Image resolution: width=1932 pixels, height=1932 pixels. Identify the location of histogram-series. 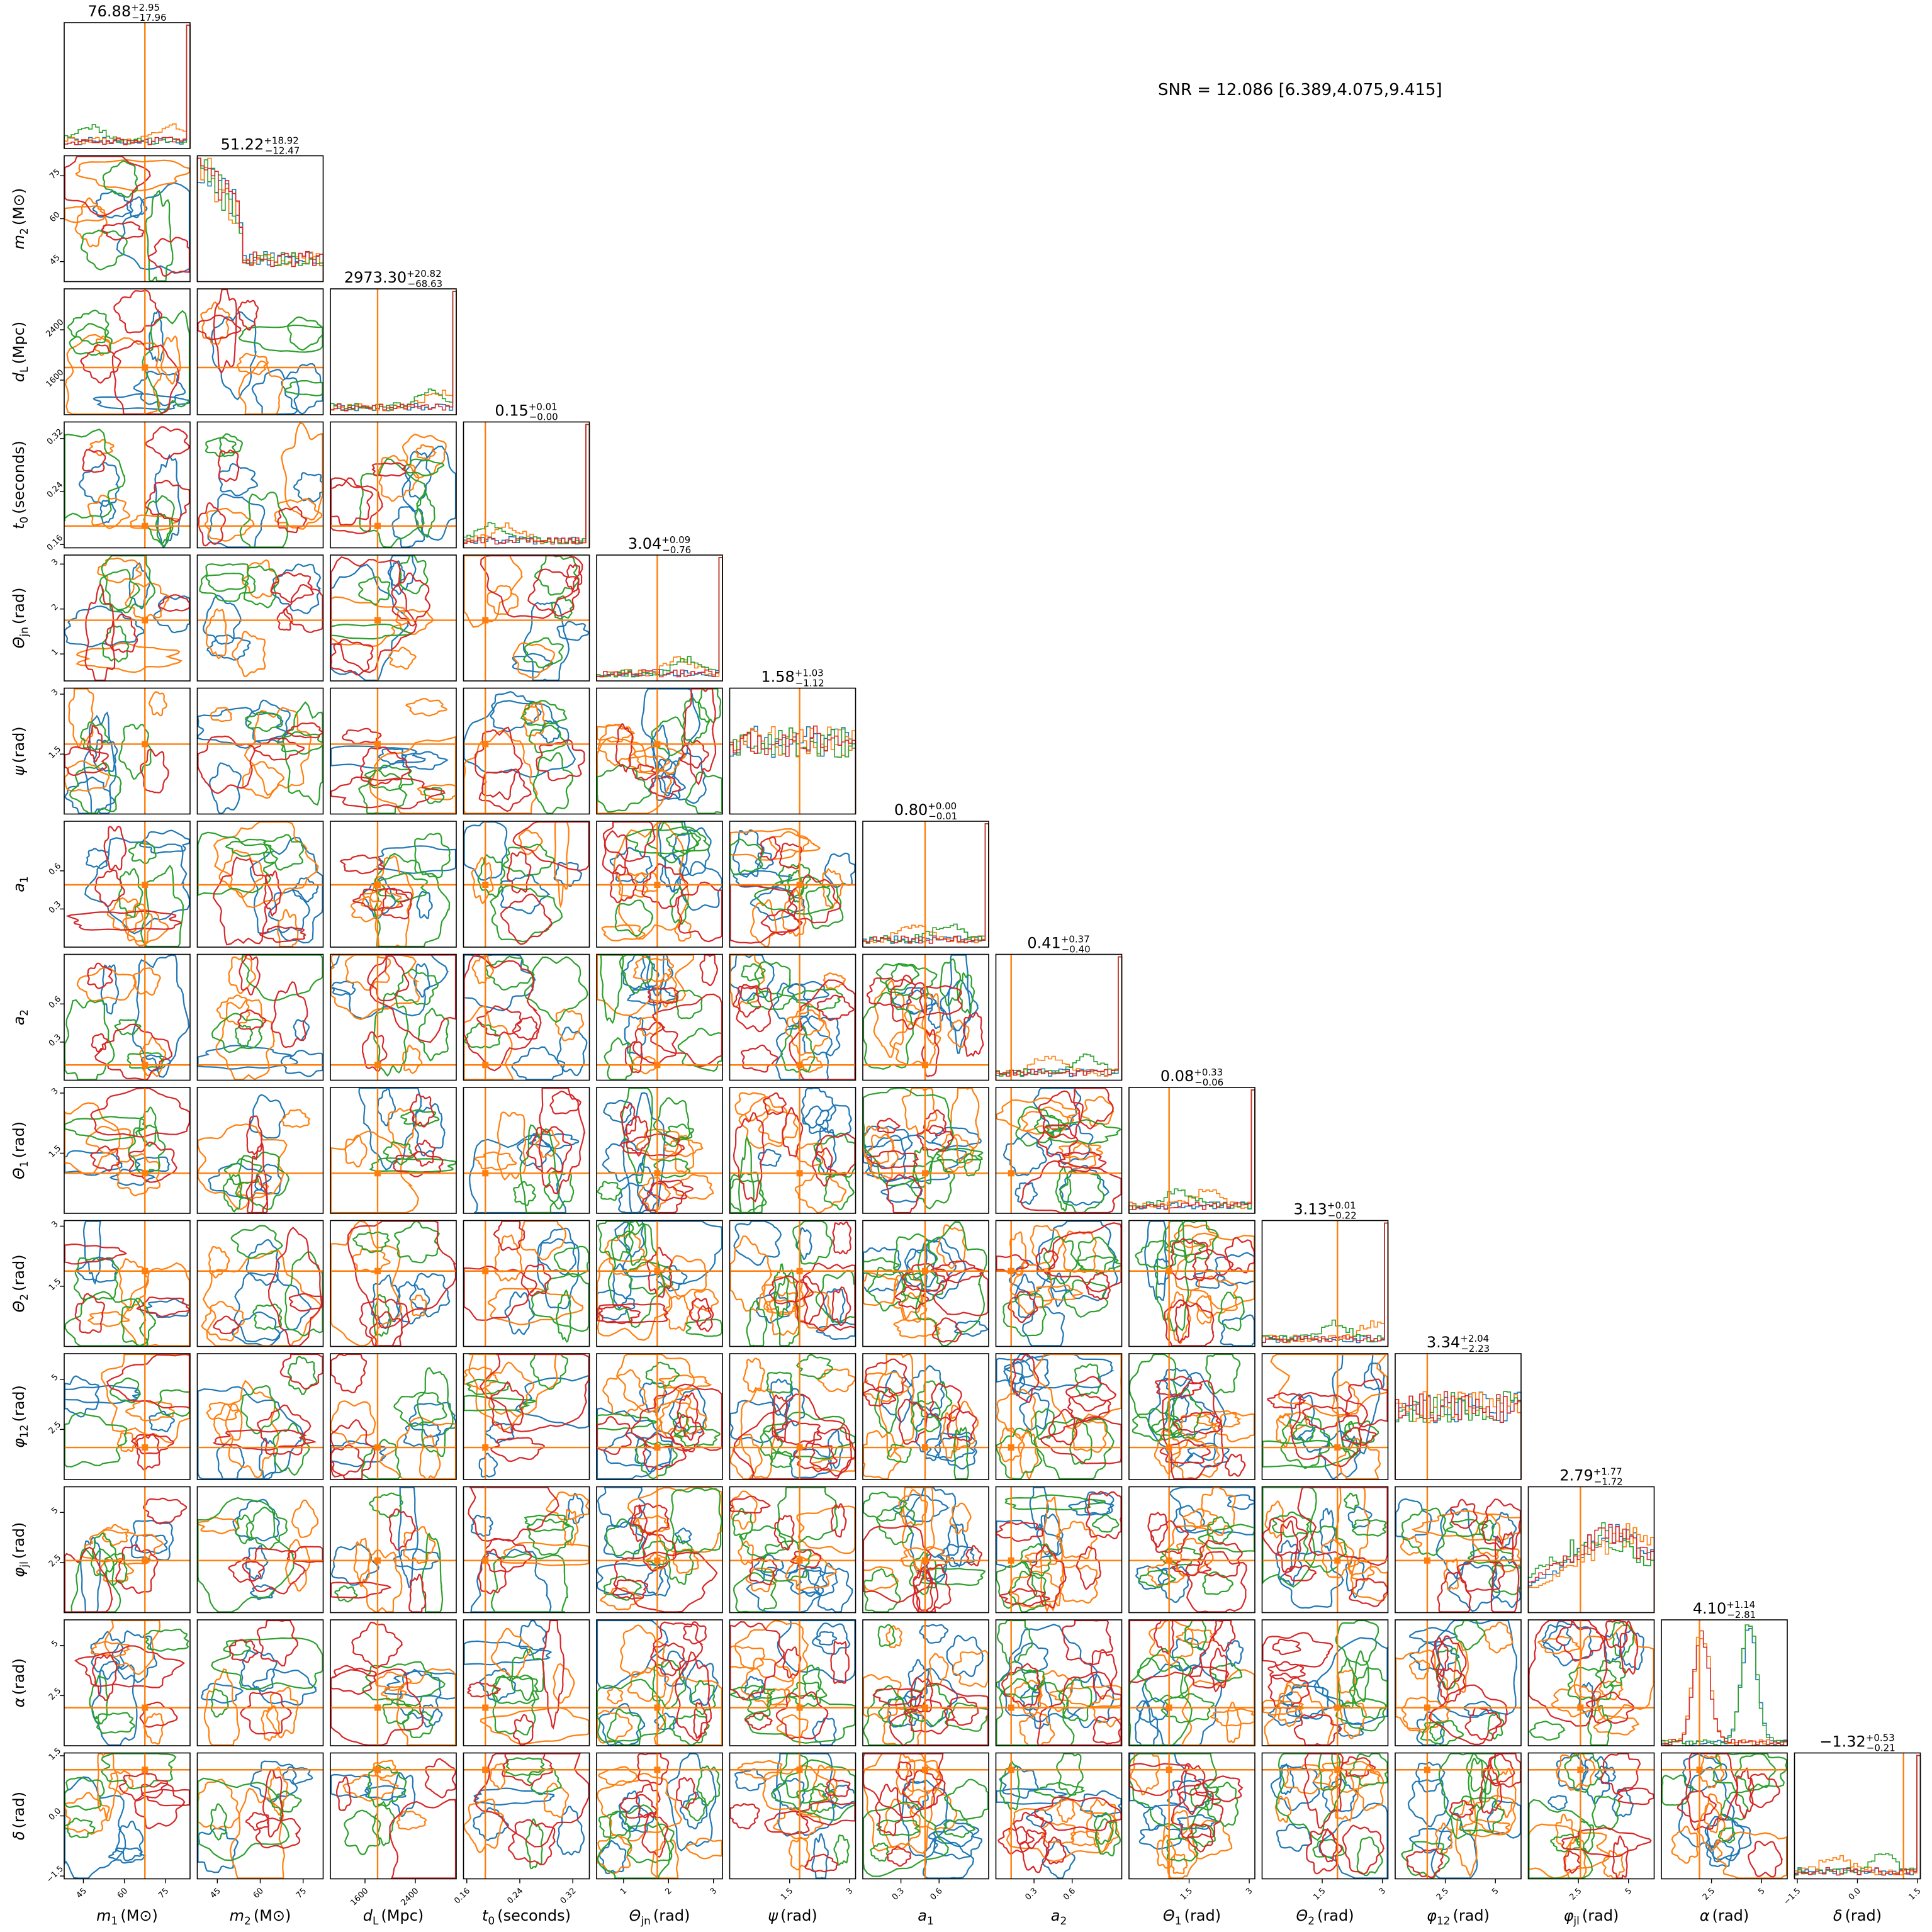
(1458, 1435).